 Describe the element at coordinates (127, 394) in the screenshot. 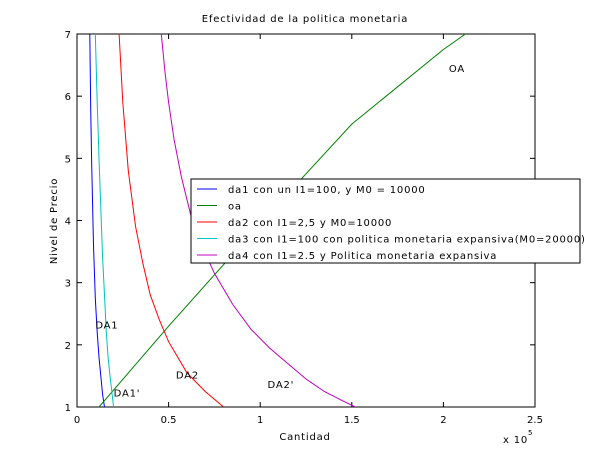

I see `annotation-label: DA1'` at that location.